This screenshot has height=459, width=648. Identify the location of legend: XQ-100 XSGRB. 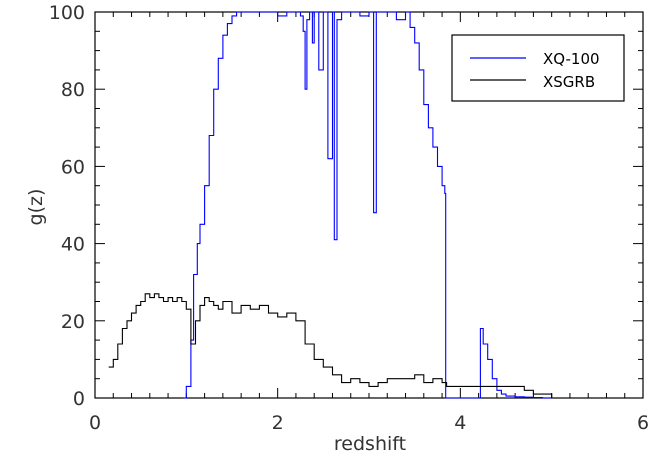
(538, 68).